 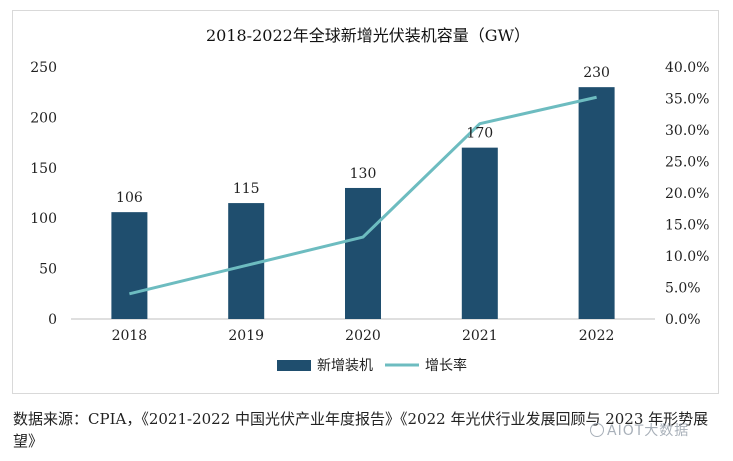 I want to click on left-tick-label: 150, so click(x=43, y=169).